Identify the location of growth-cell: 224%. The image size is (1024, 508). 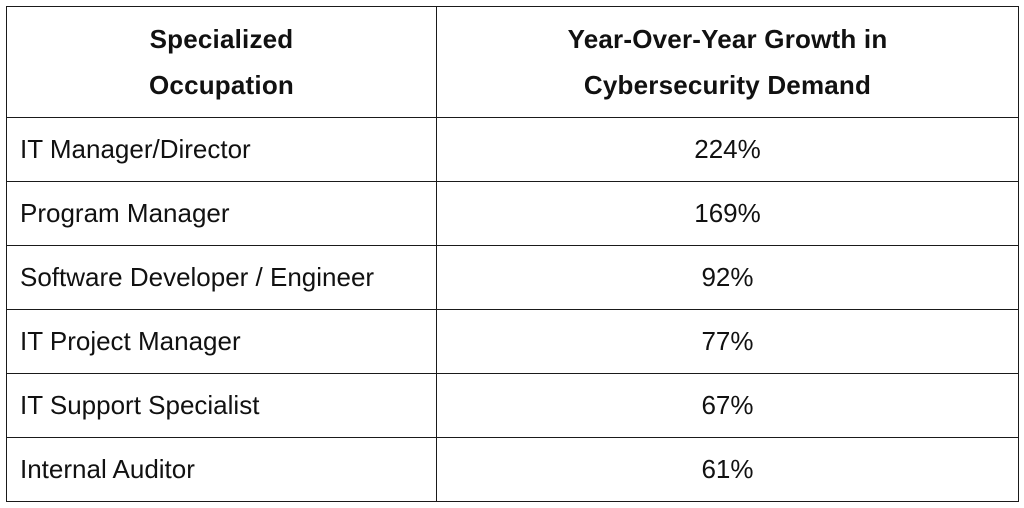
(727, 149).